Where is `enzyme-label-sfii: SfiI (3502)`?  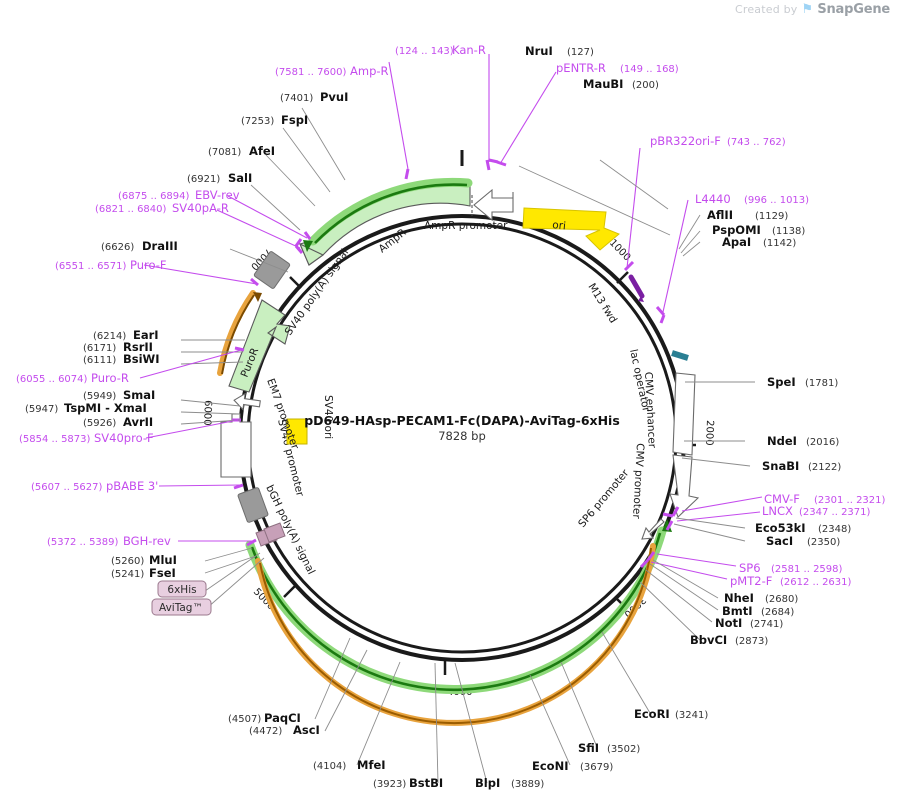 enzyme-label-sfii: SfiI (3502) is located at coordinates (609, 748).